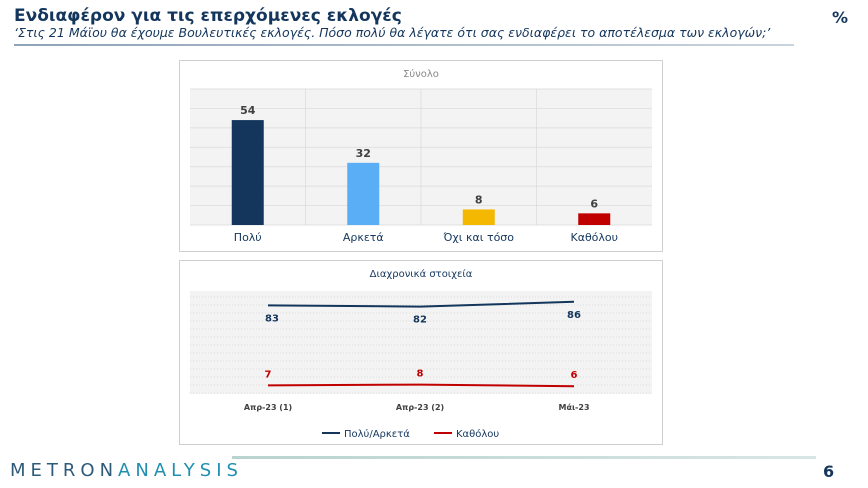 This screenshot has width=868, height=488. What do you see at coordinates (404, 45) in the screenshot?
I see `header-divider` at bounding box center [404, 45].